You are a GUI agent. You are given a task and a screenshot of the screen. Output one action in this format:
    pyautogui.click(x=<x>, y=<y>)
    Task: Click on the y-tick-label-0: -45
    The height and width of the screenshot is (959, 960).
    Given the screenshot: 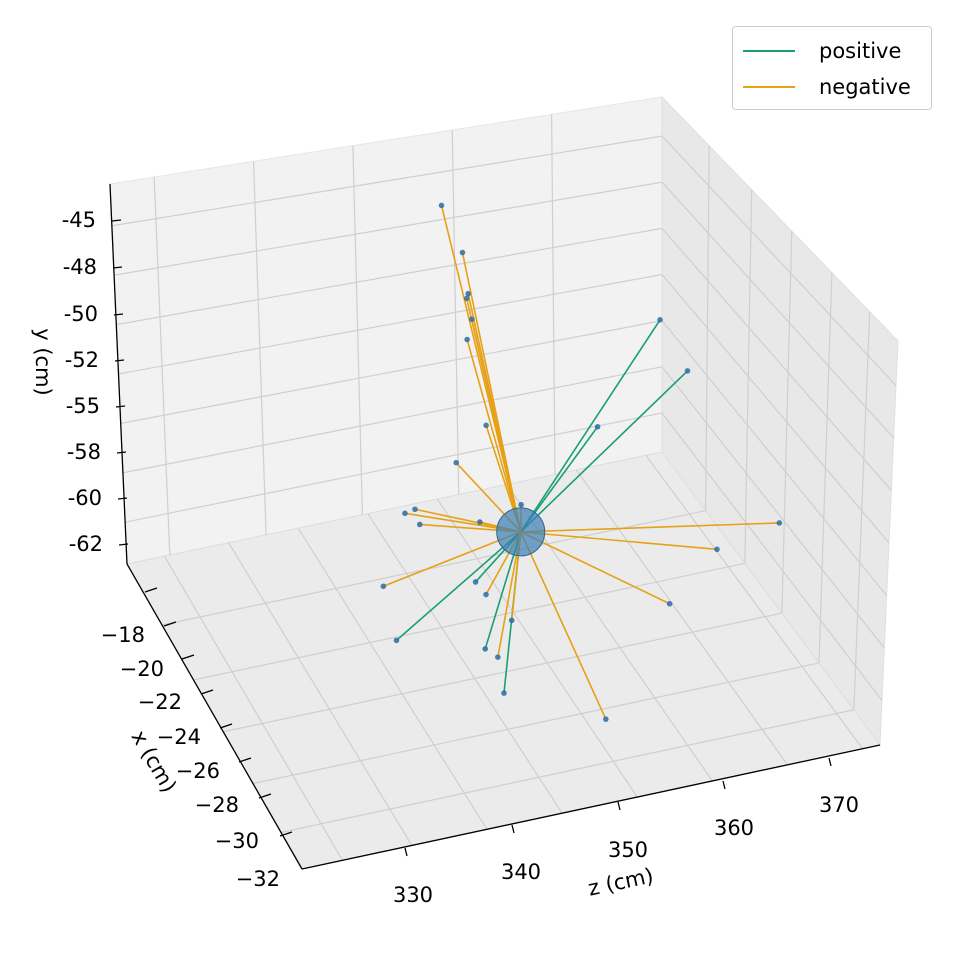 What is the action you would take?
    pyautogui.click(x=79, y=220)
    